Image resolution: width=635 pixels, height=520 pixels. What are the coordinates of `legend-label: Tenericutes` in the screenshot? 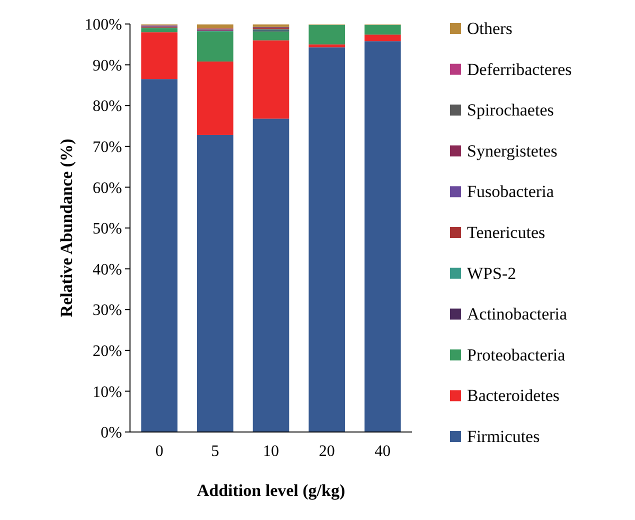 It's located at (506, 232).